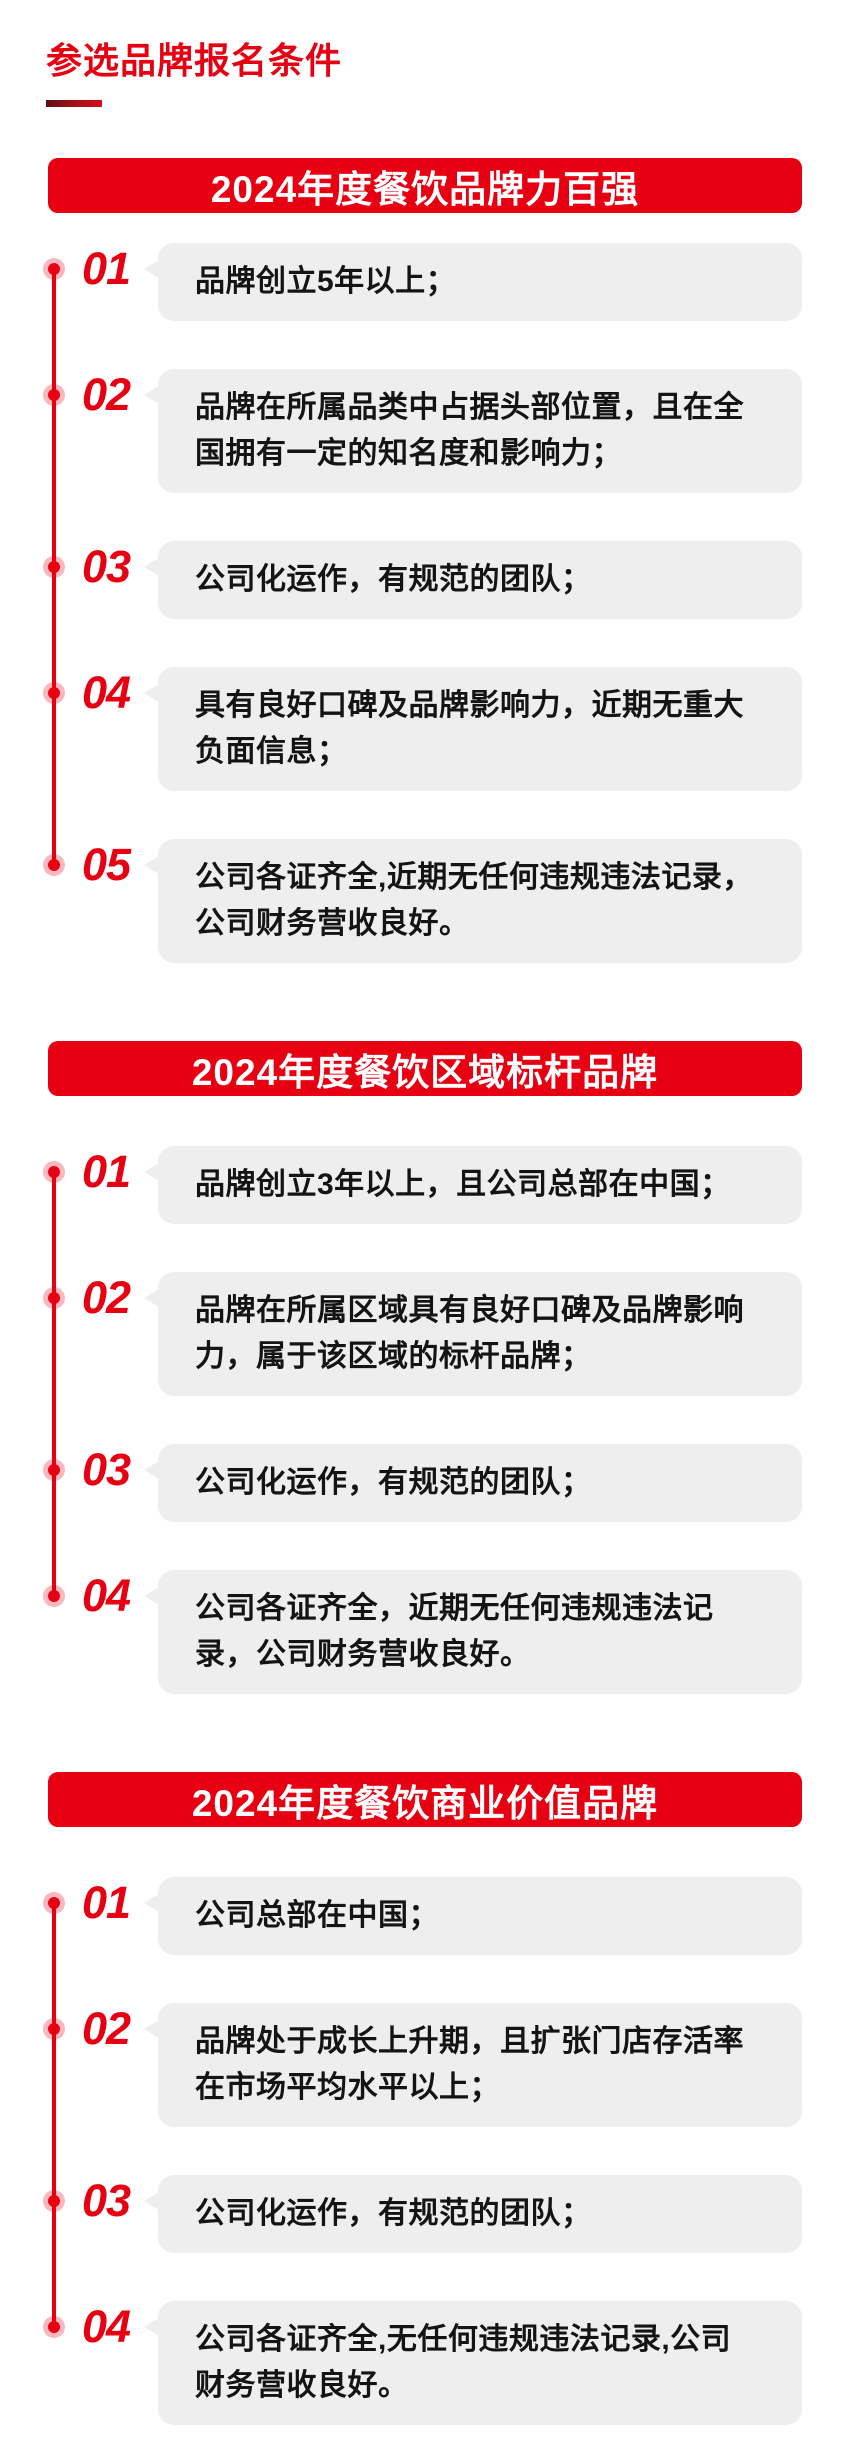 The height and width of the screenshot is (2443, 850). I want to click on condition-bubble: 品牌处于成长上升期，且扩张门店存活率 在市场平均水平以上；, so click(473, 2065).